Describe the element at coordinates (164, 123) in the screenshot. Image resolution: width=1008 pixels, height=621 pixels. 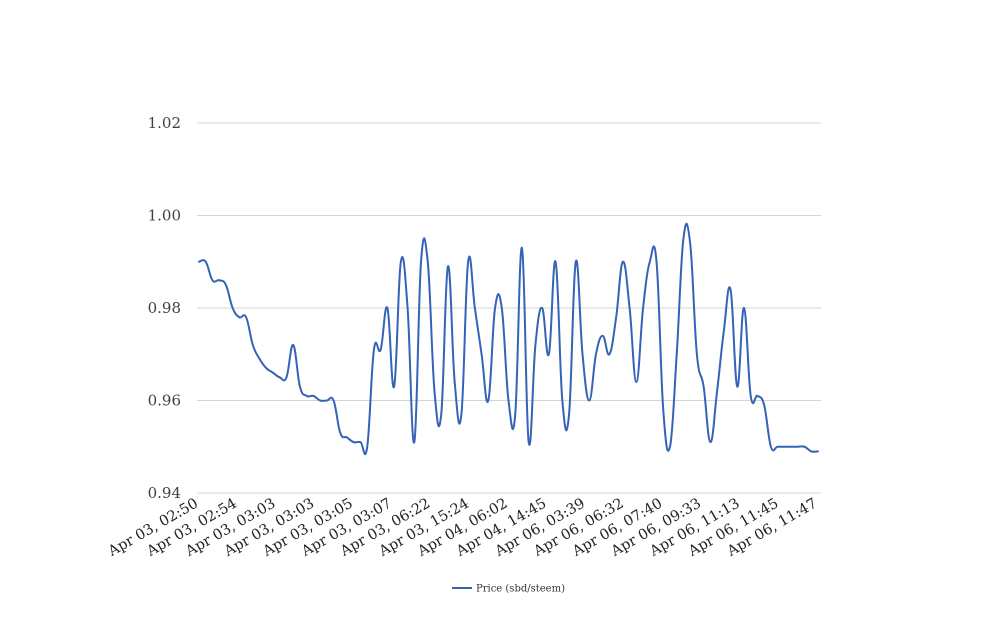
I see `y-tick-label: 1.02` at that location.